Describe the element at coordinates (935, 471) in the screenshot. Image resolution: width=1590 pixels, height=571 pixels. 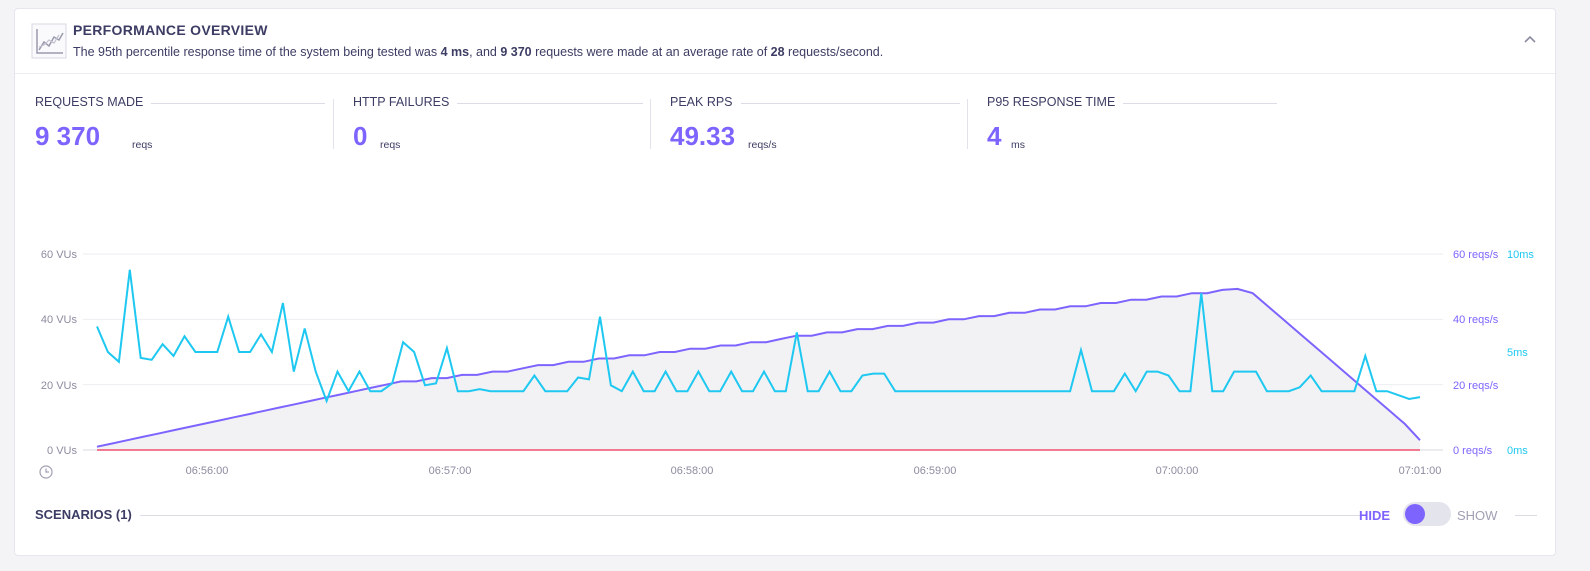
I see `x-axis-tick-label: 06:59:00` at that location.